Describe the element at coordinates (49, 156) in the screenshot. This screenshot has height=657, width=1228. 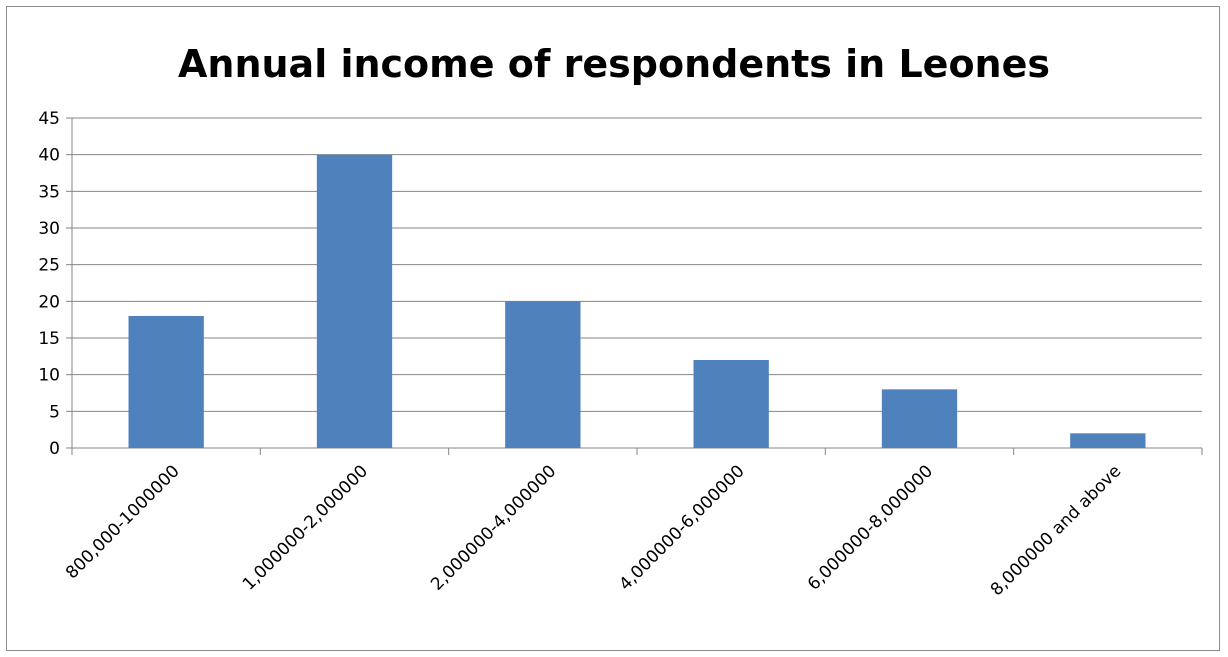
I see `y-tick-label-40: 40` at that location.